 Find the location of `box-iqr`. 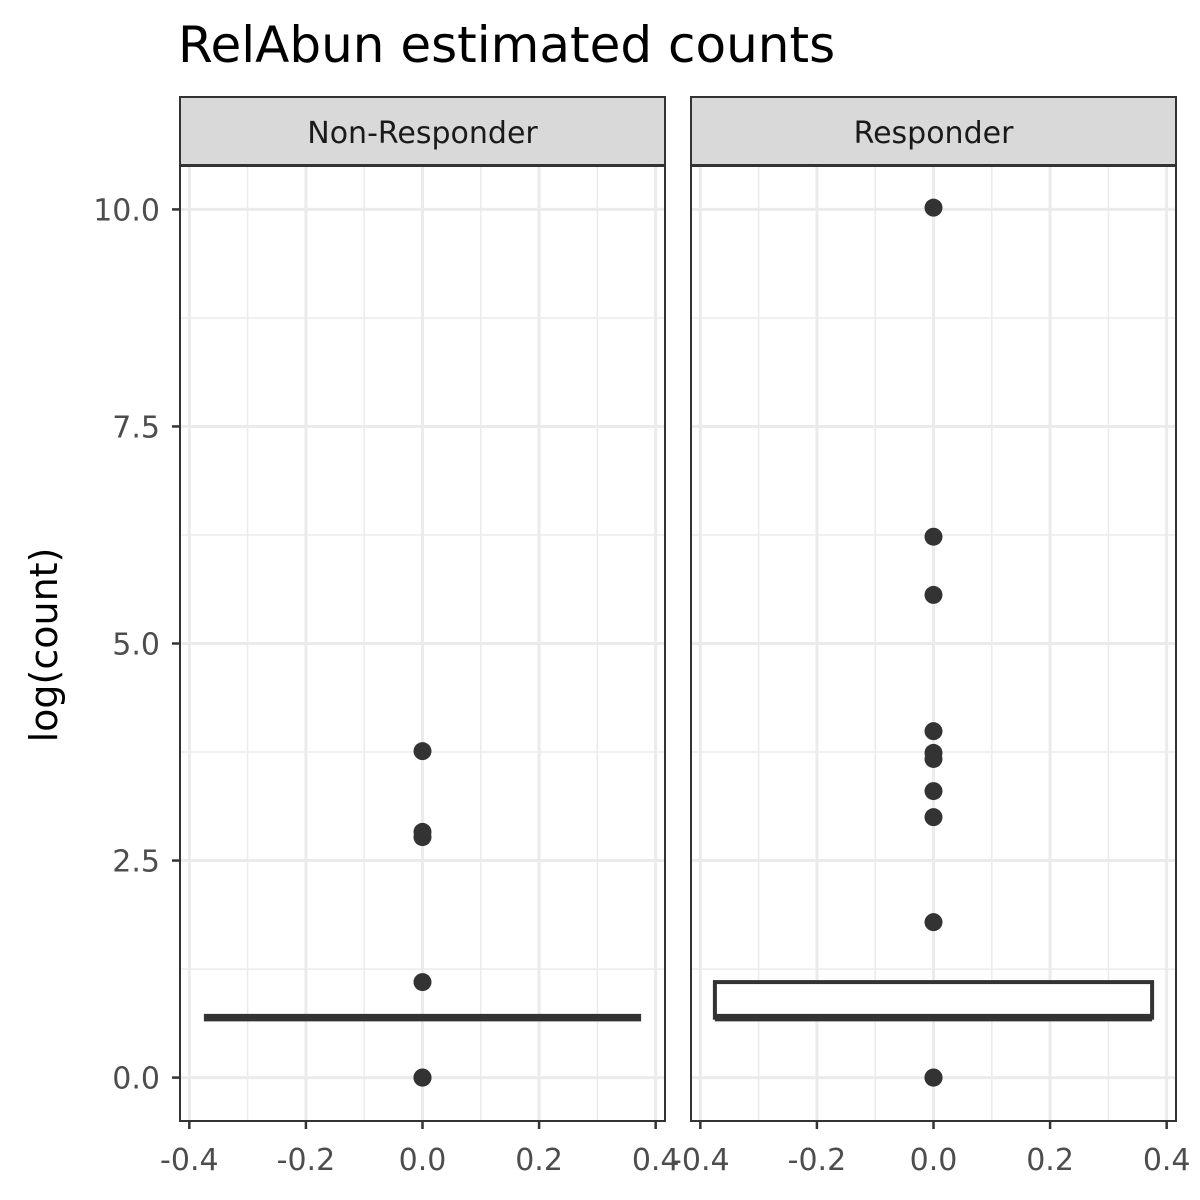

box-iqr is located at coordinates (933, 1000).